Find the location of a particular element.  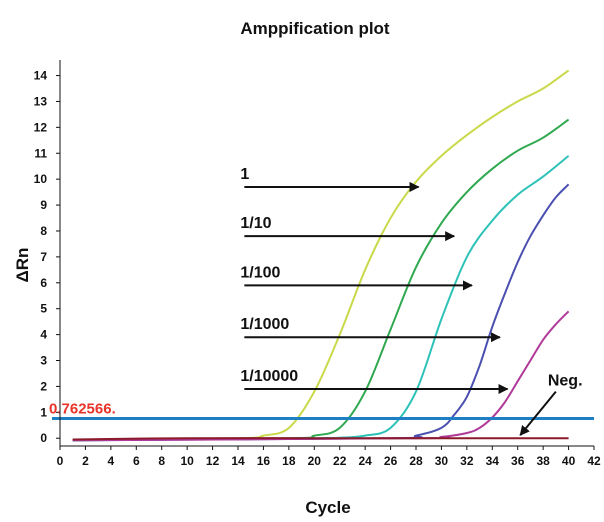

series-line-neg is located at coordinates (320, 439).